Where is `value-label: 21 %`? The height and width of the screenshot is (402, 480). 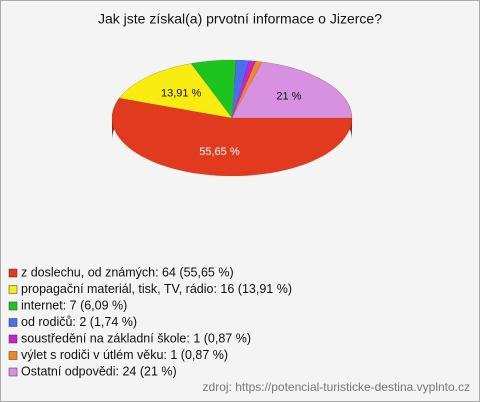 value-label: 21 % is located at coordinates (288, 97).